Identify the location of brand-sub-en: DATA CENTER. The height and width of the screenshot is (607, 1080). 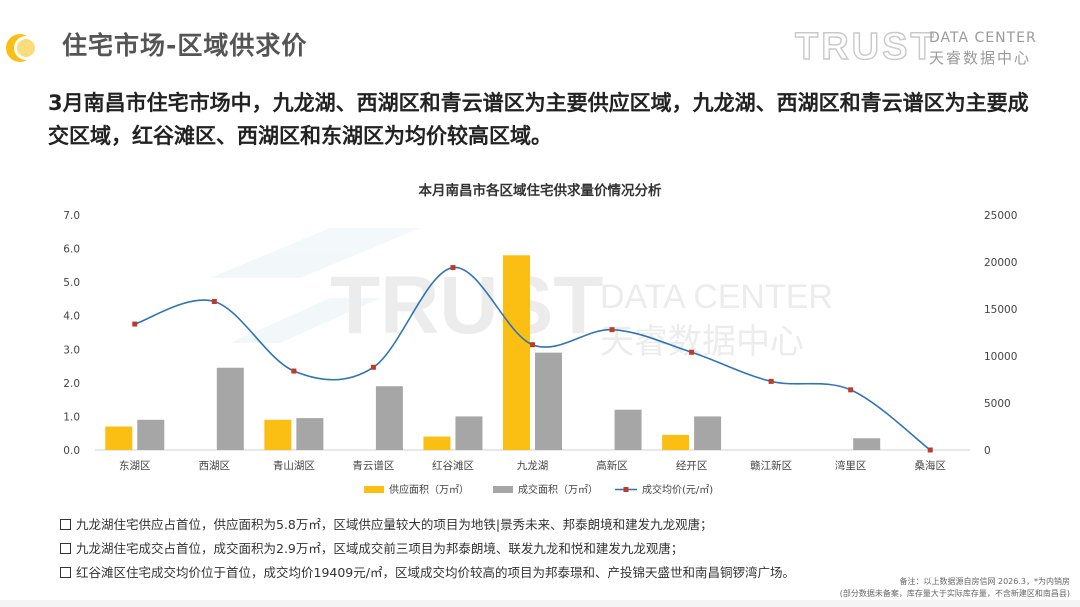
(983, 38).